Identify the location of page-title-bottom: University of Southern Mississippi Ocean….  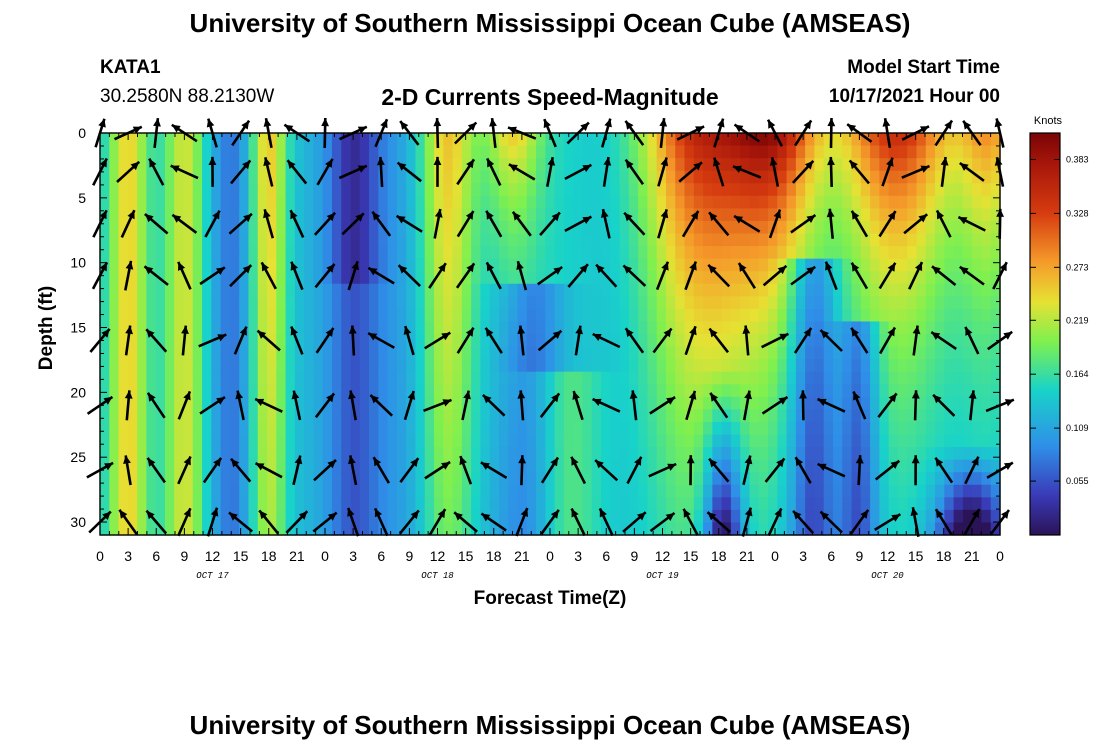
(550, 725).